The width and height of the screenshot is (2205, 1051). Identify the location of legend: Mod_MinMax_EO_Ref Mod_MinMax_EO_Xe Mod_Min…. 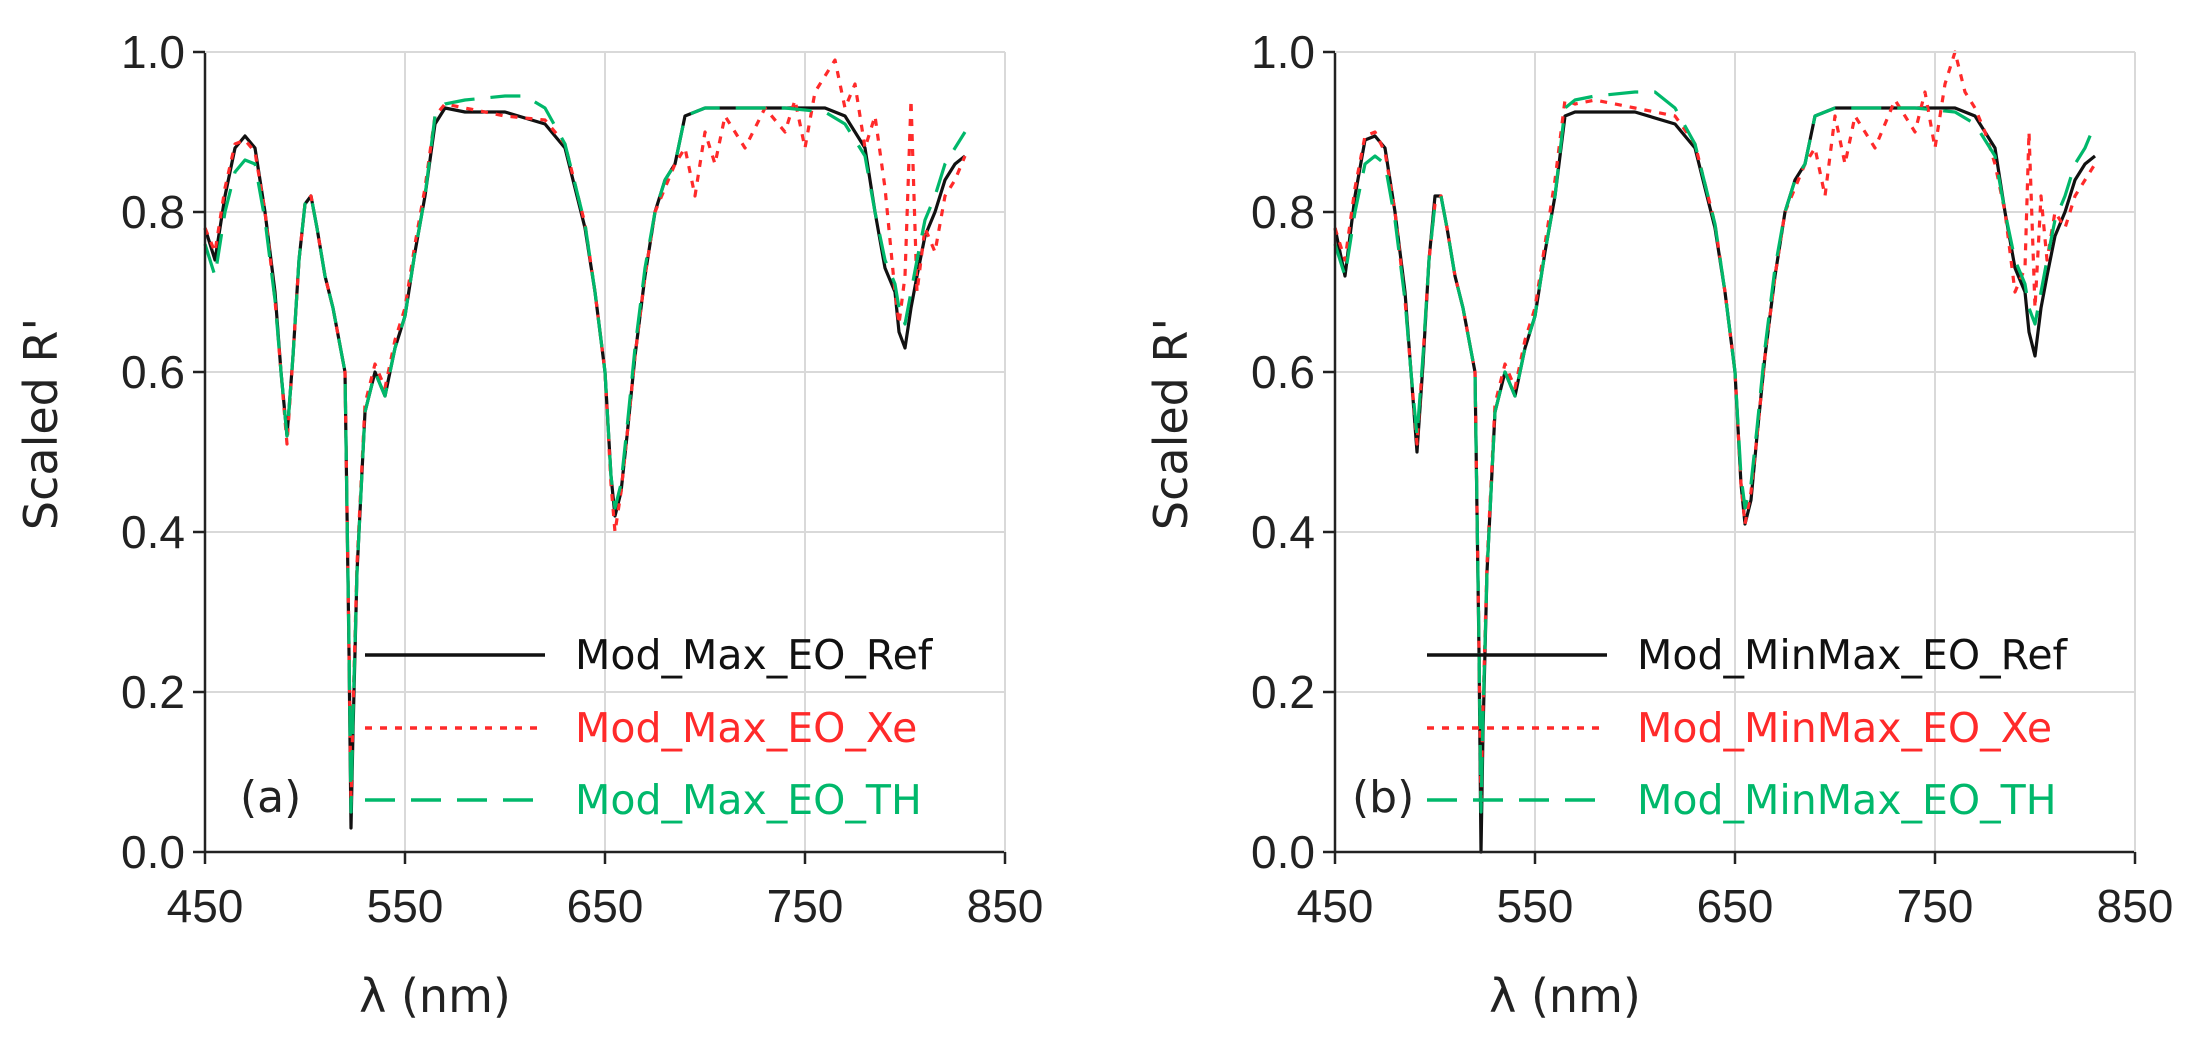
(1748, 727).